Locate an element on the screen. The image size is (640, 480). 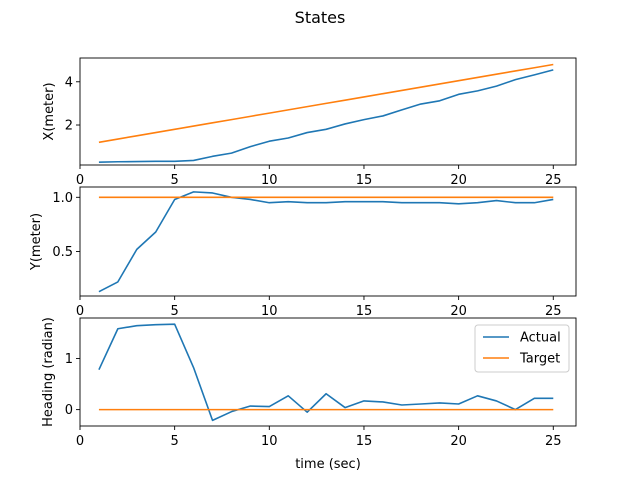
y-tick-label: 1 is located at coordinates (69, 359).